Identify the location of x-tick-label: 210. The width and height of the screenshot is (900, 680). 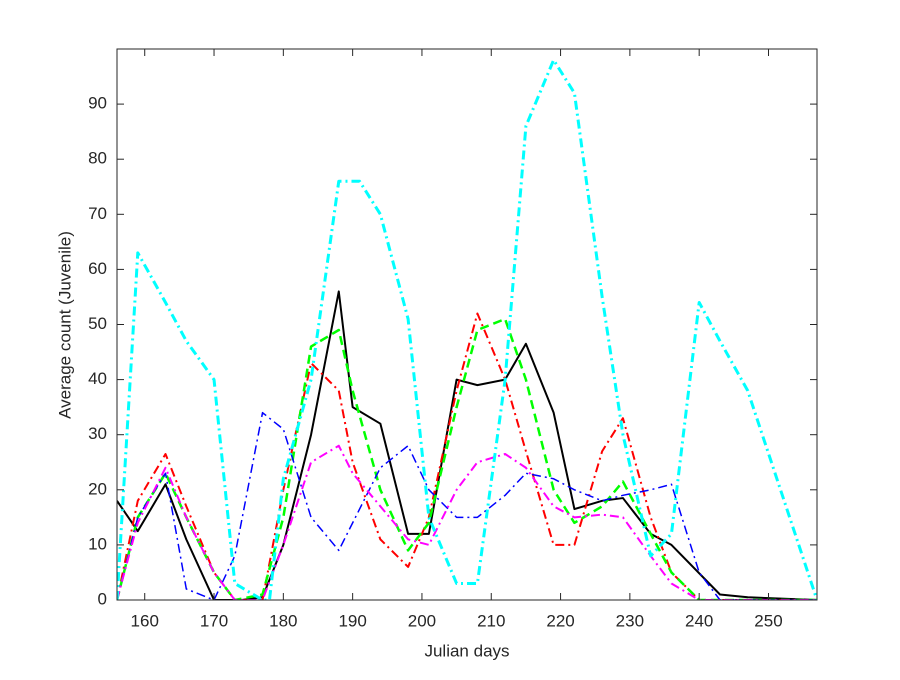
(491, 620).